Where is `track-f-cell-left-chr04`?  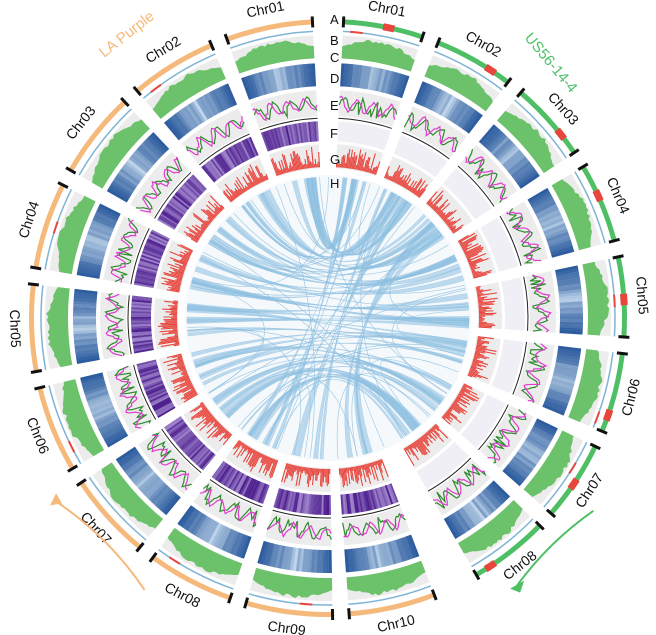 track-f-cell-left-chr04 is located at coordinates (152, 255).